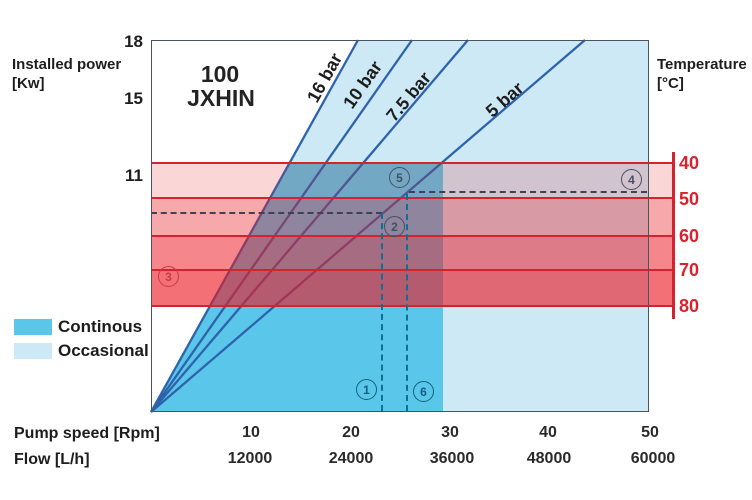 The image size is (752, 500). Describe the element at coordinates (221, 98) in the screenshot. I see `chart-title-line2: JXHIN` at that location.